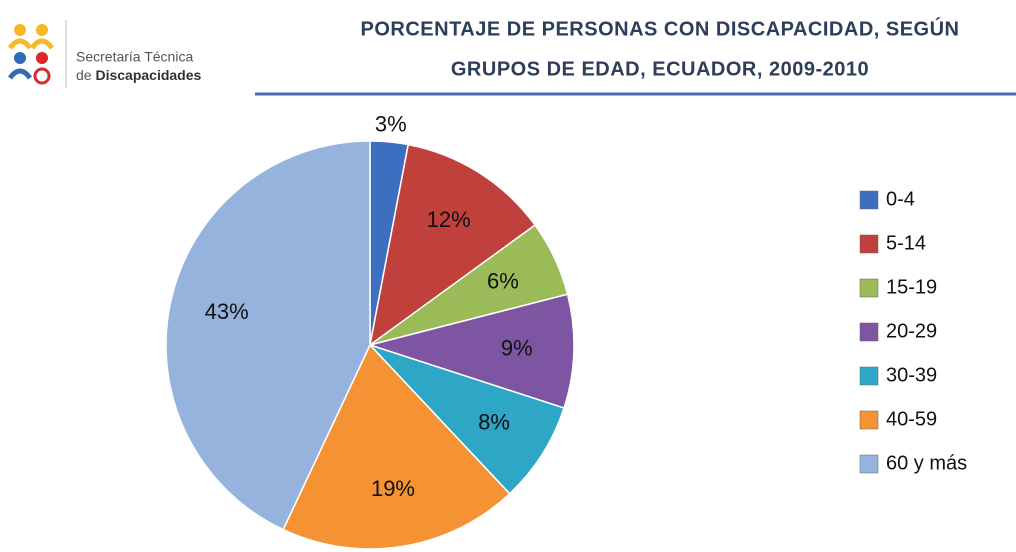  I want to click on logo-line2: de Discapacidades, so click(139, 75).